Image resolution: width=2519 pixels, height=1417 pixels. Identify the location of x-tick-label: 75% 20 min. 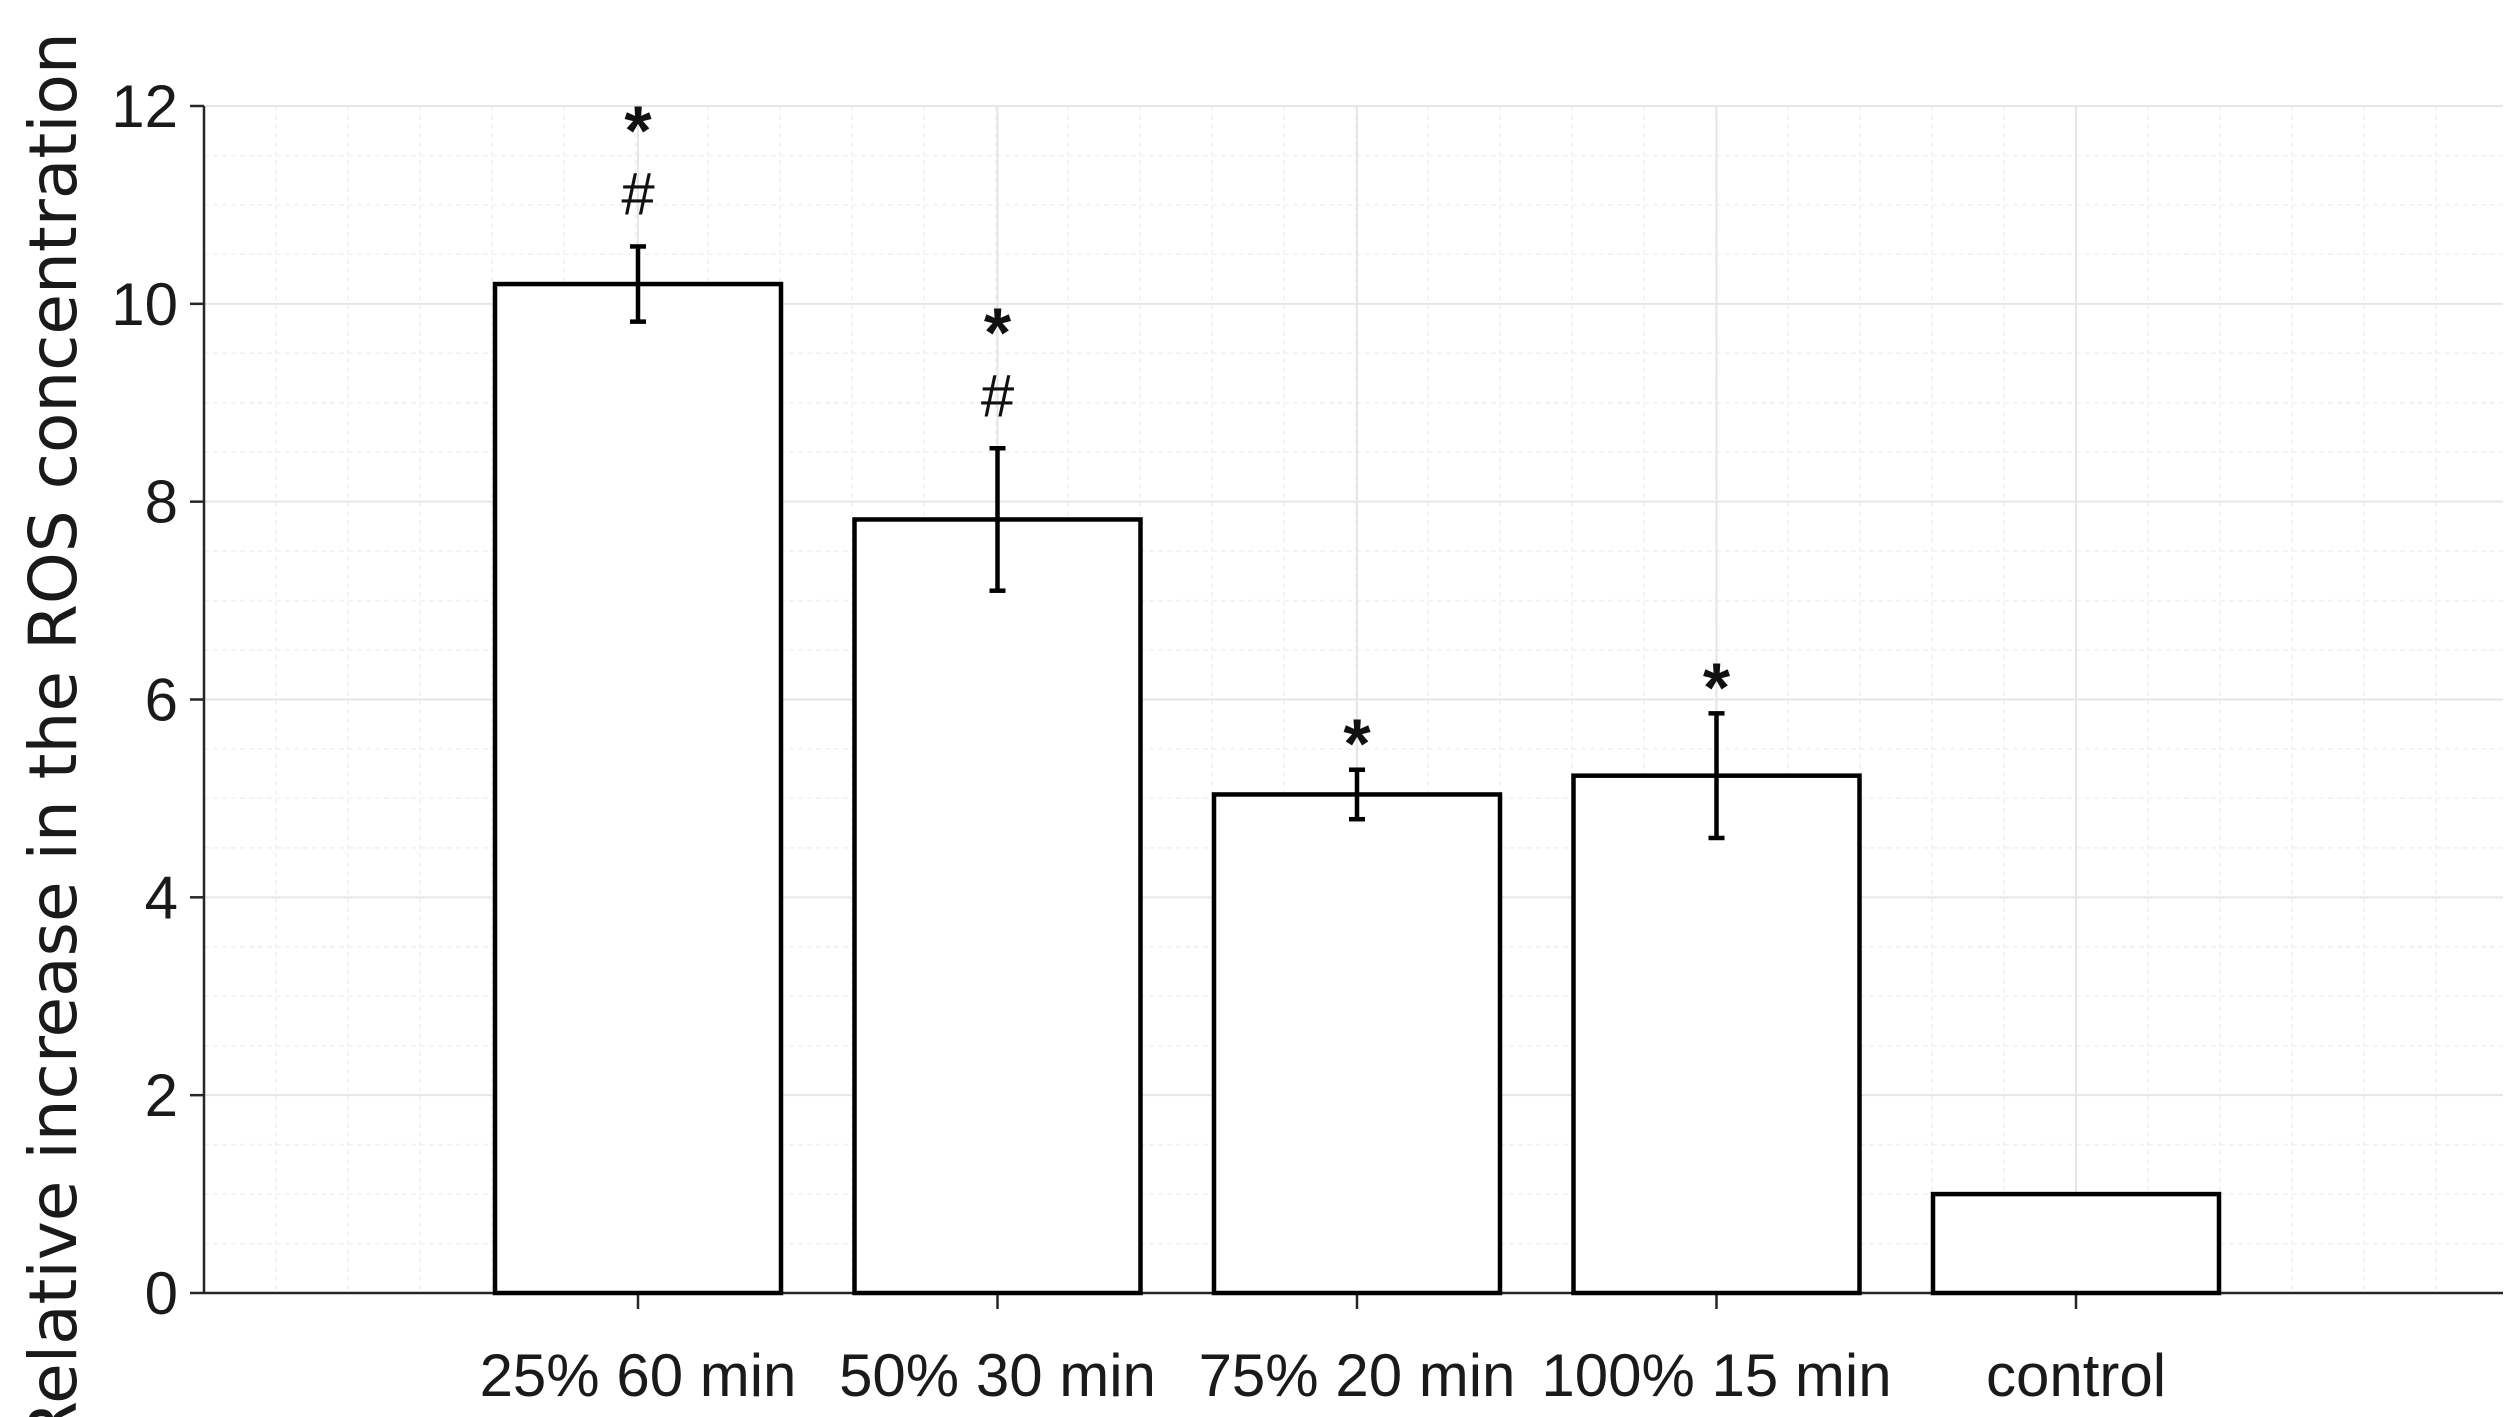
(1357, 1375).